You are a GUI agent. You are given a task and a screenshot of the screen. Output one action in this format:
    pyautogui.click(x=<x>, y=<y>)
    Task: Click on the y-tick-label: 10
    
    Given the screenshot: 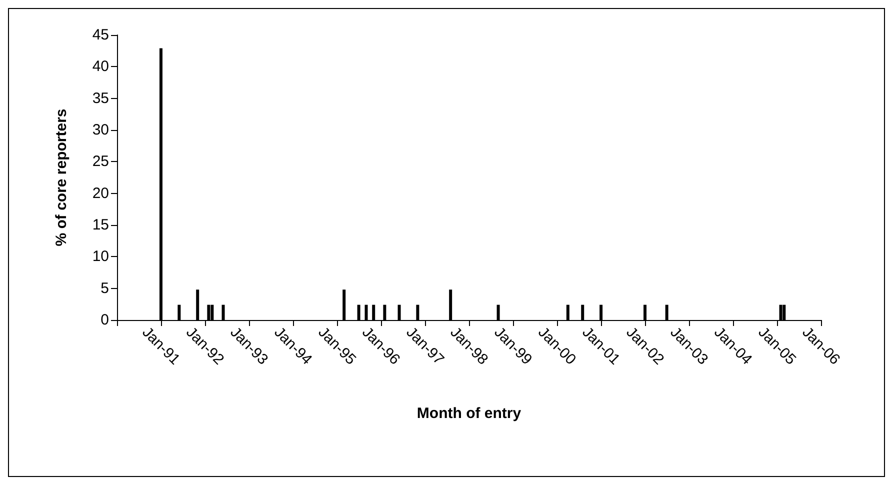 What is the action you would take?
    pyautogui.click(x=100, y=257)
    